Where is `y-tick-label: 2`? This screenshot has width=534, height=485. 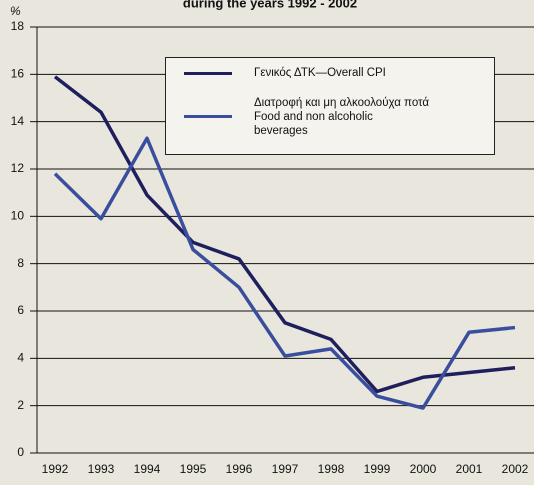
y-tick-label: 2 is located at coordinates (20, 405).